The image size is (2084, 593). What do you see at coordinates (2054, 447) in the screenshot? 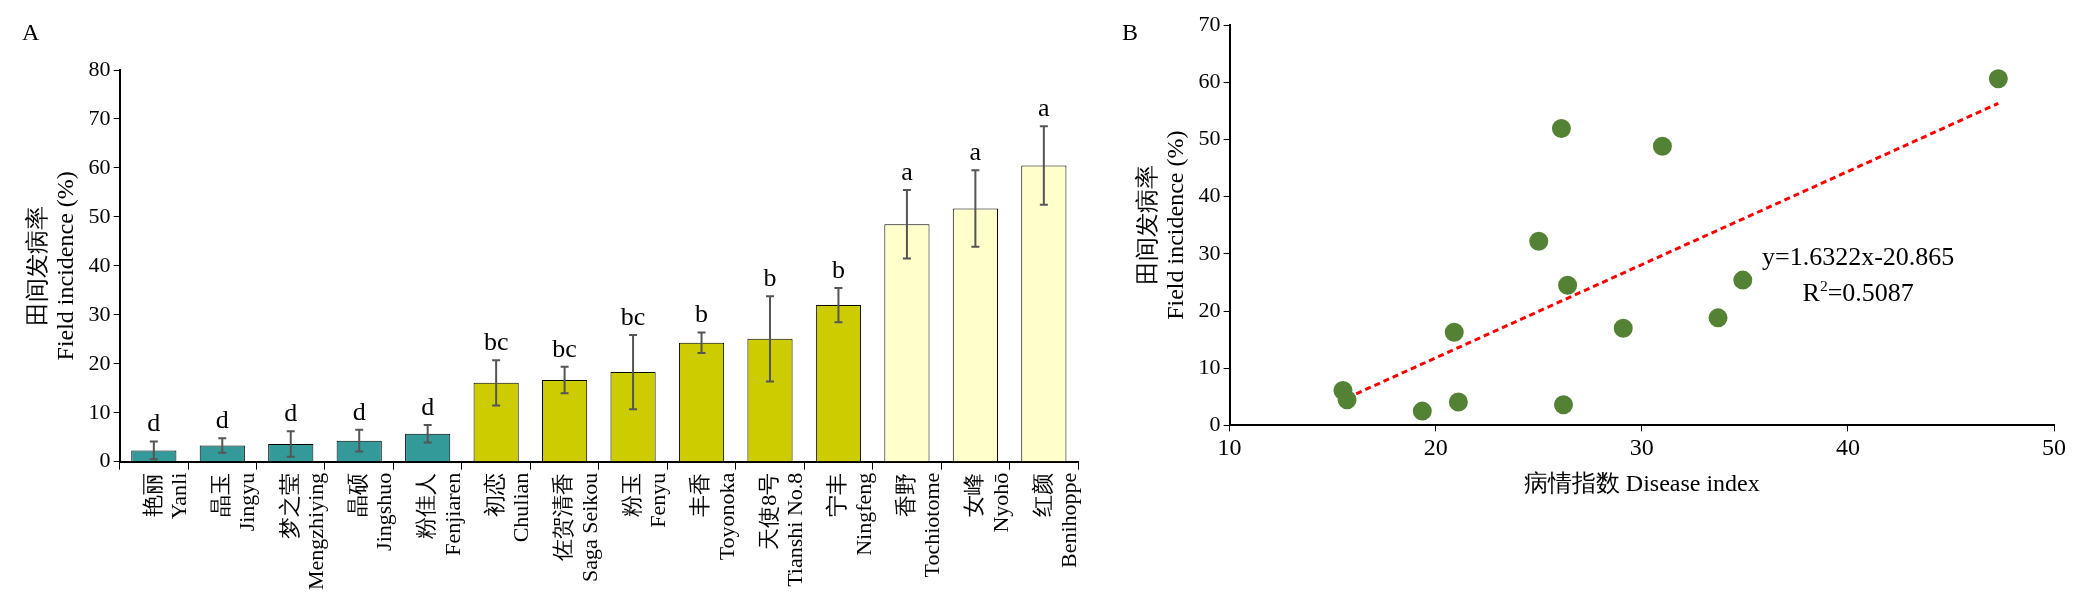
I see `x-tick-label: 50` at bounding box center [2054, 447].